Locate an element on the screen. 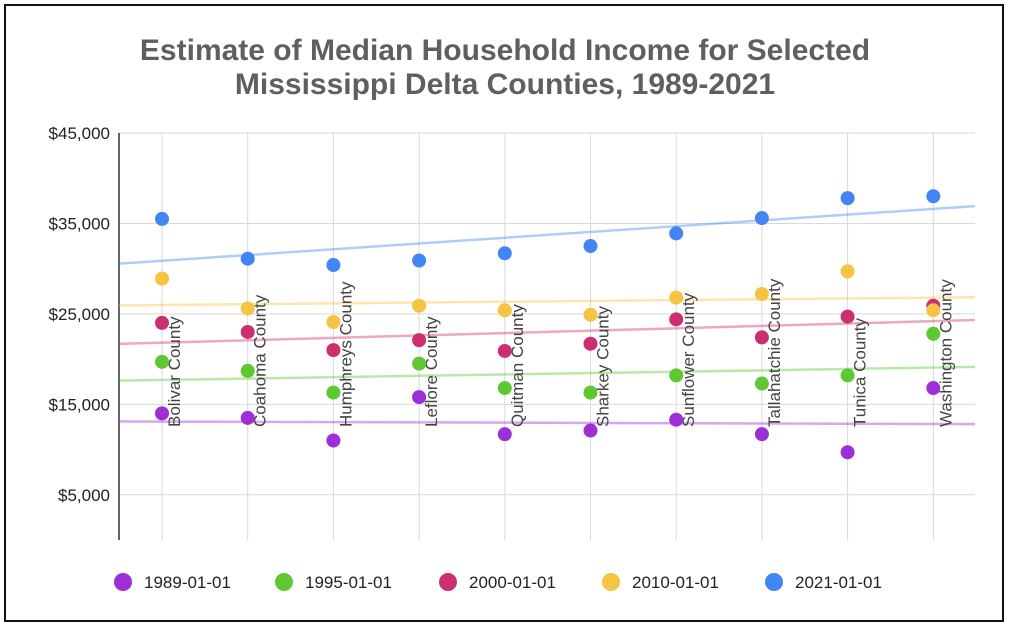 This screenshot has width=1010, height=628. category-label: Washington County is located at coordinates (945, 353).